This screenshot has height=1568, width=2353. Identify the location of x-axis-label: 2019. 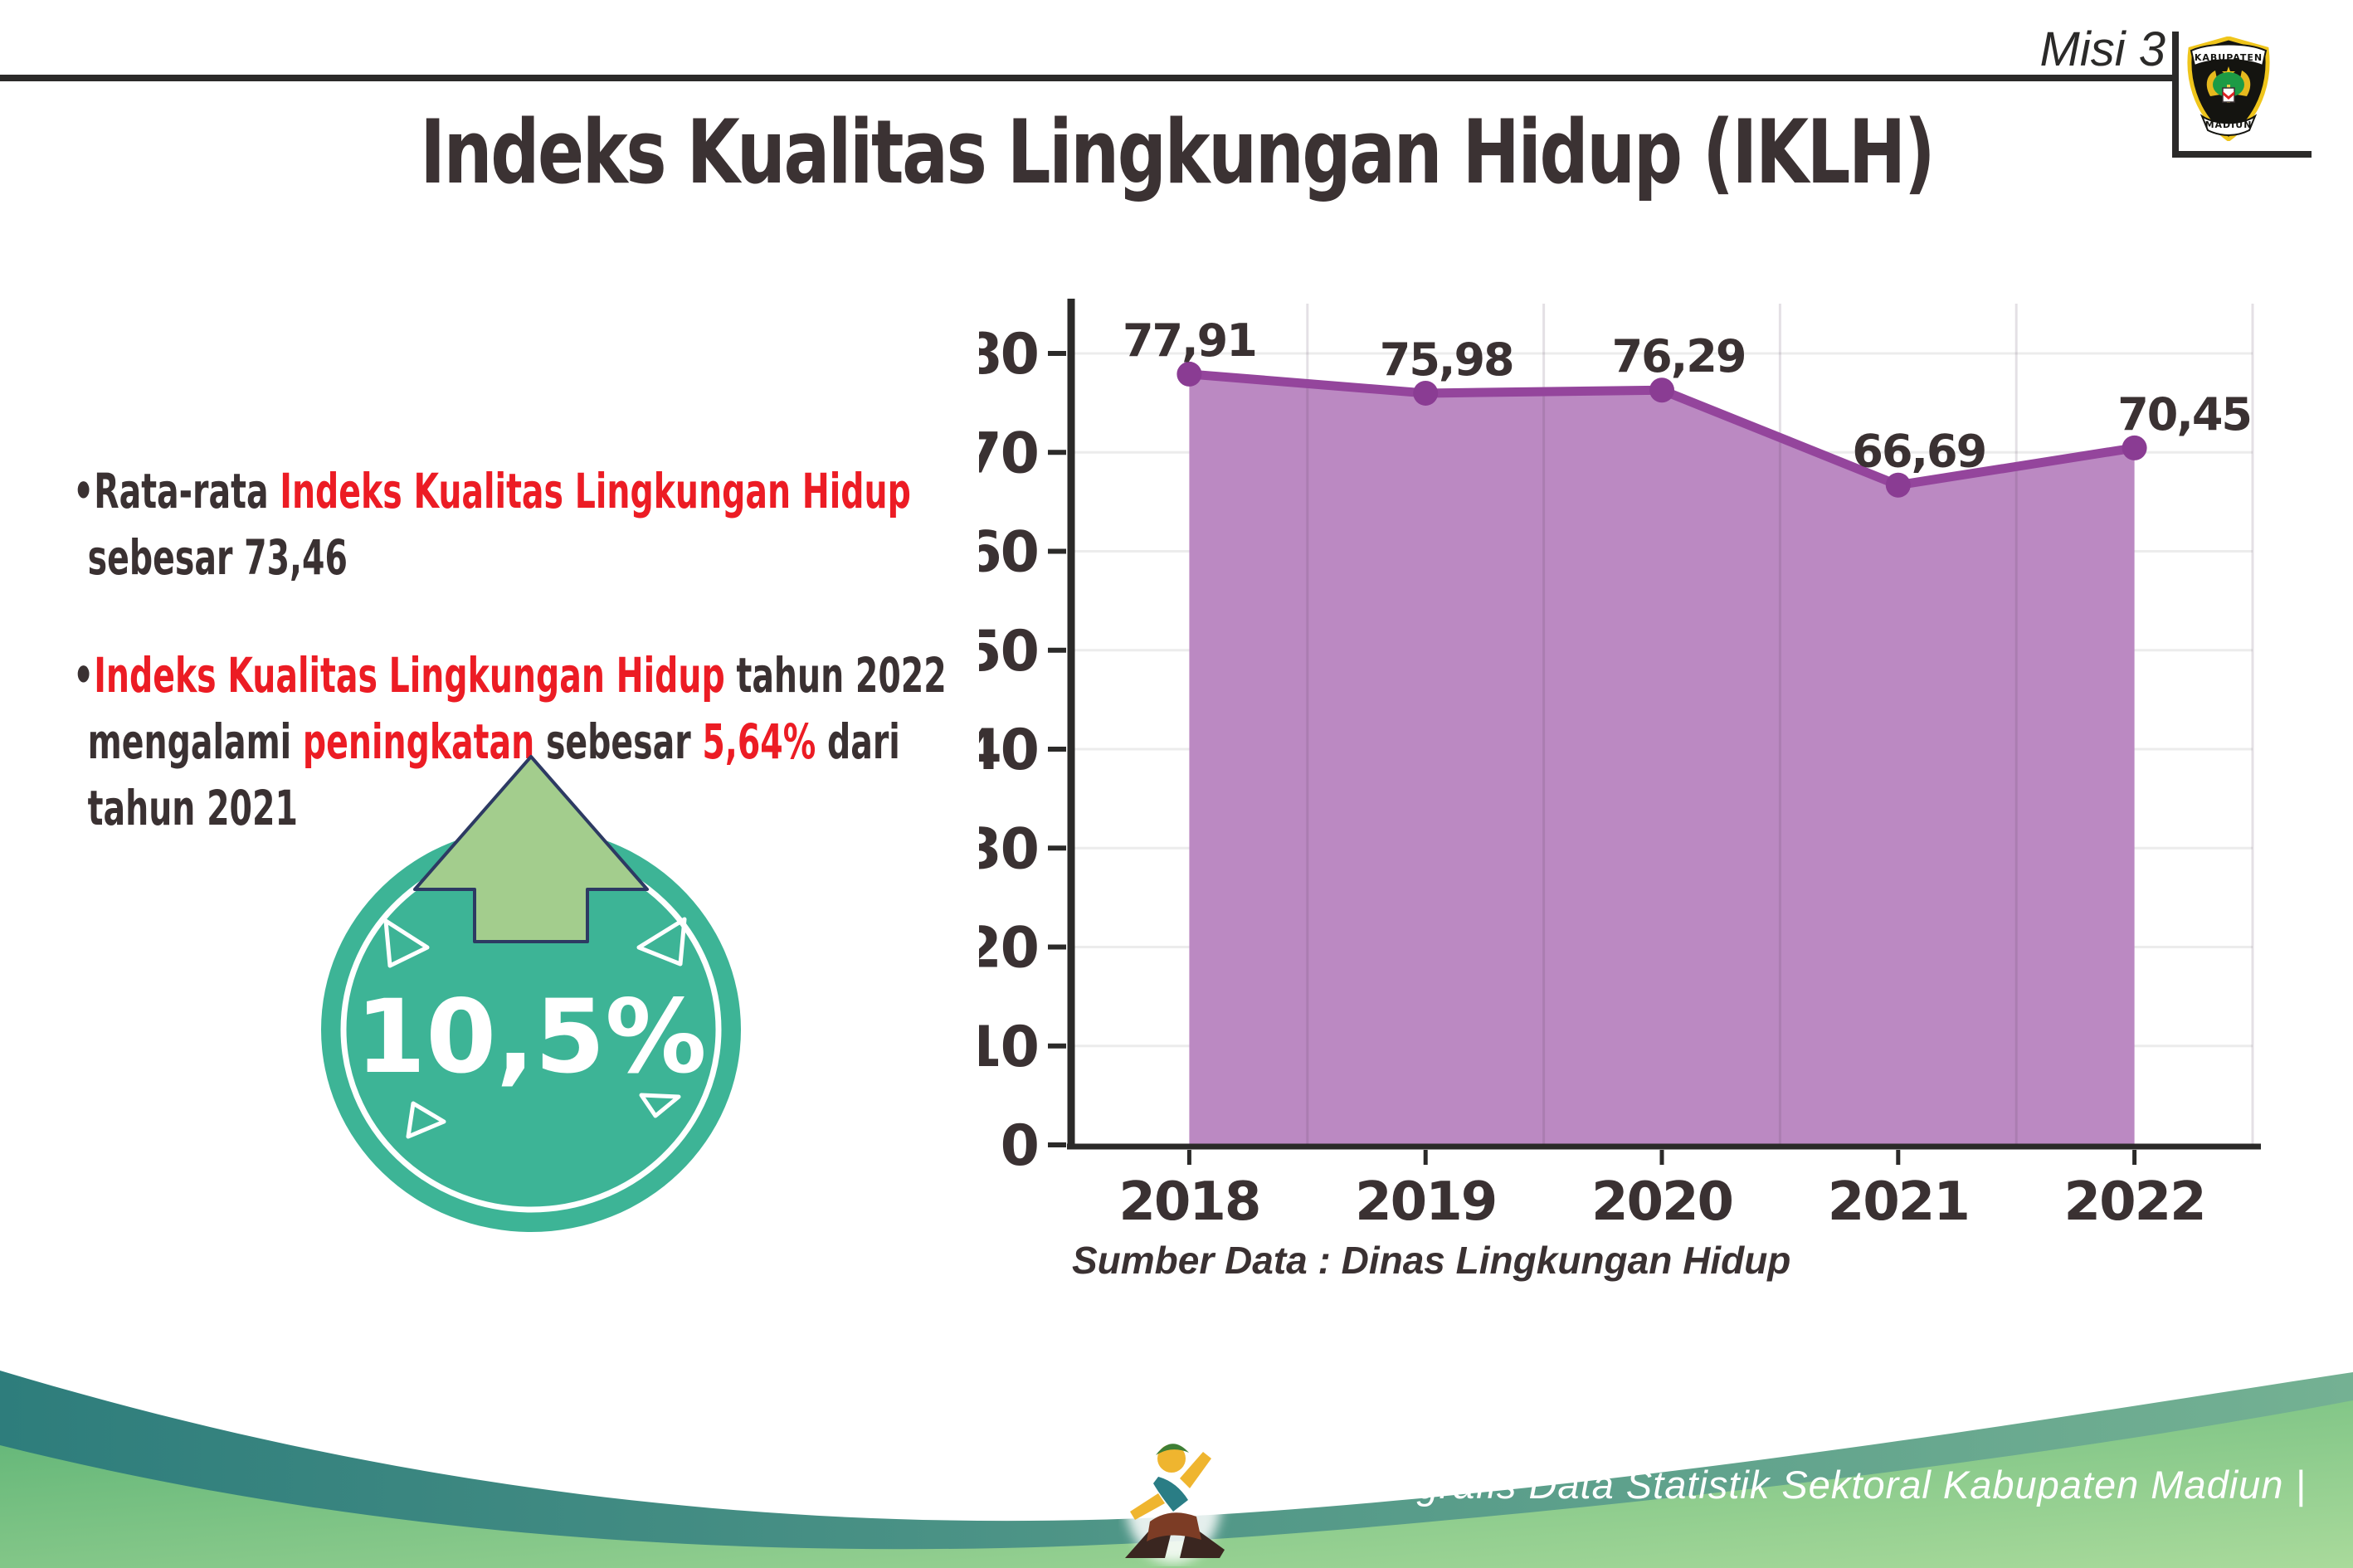
(1425, 1202).